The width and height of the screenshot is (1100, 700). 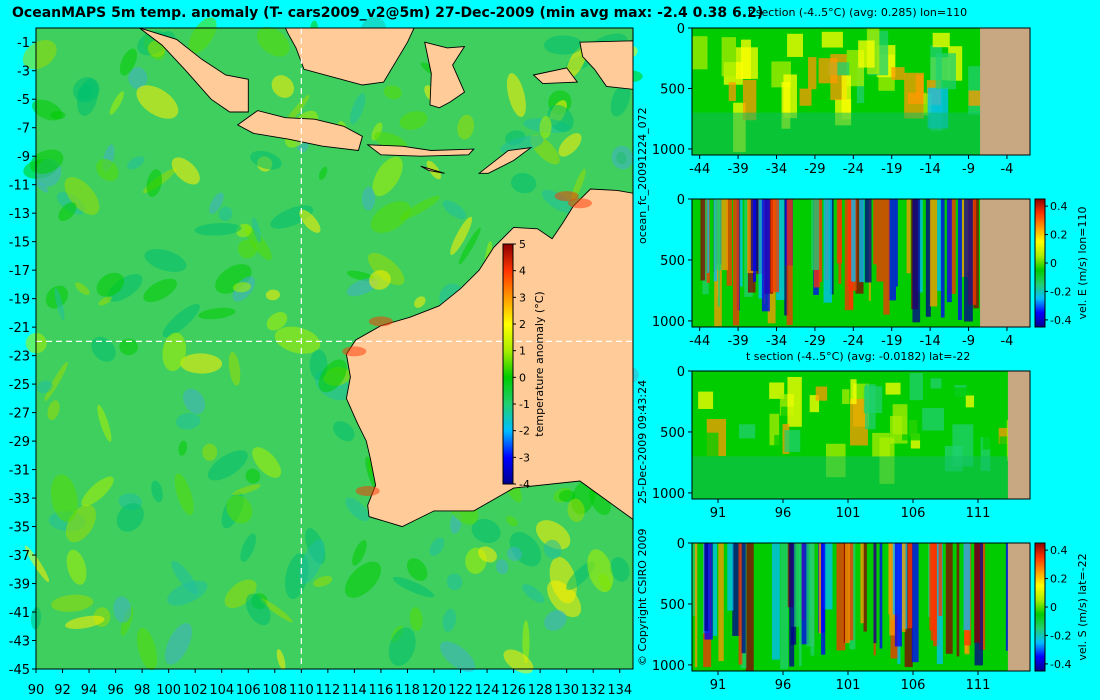 What do you see at coordinates (718, 685) in the screenshot?
I see `vel_s-xtick-label: 91` at bounding box center [718, 685].